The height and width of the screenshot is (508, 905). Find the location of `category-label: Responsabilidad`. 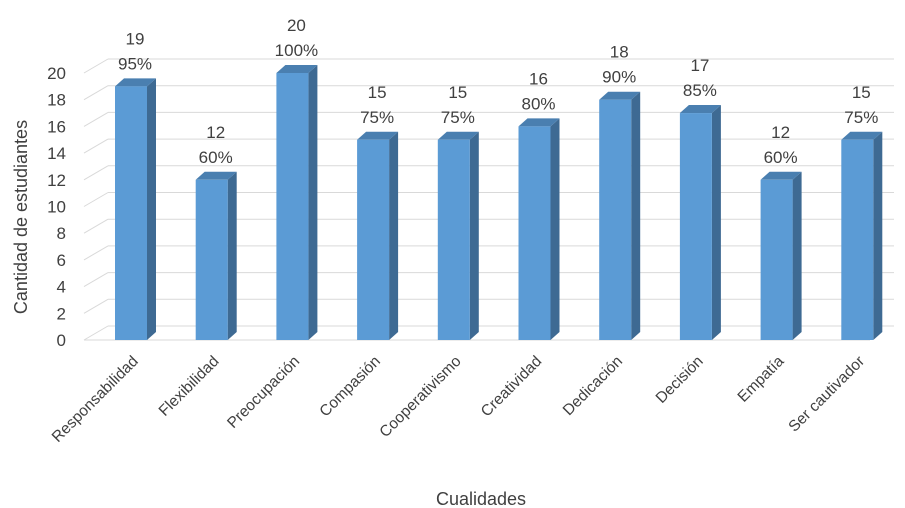

category-label: Responsabilidad is located at coordinates (95, 399).